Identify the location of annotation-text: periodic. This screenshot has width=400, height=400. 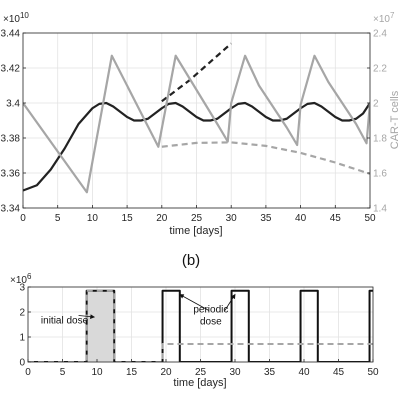
(210, 310).